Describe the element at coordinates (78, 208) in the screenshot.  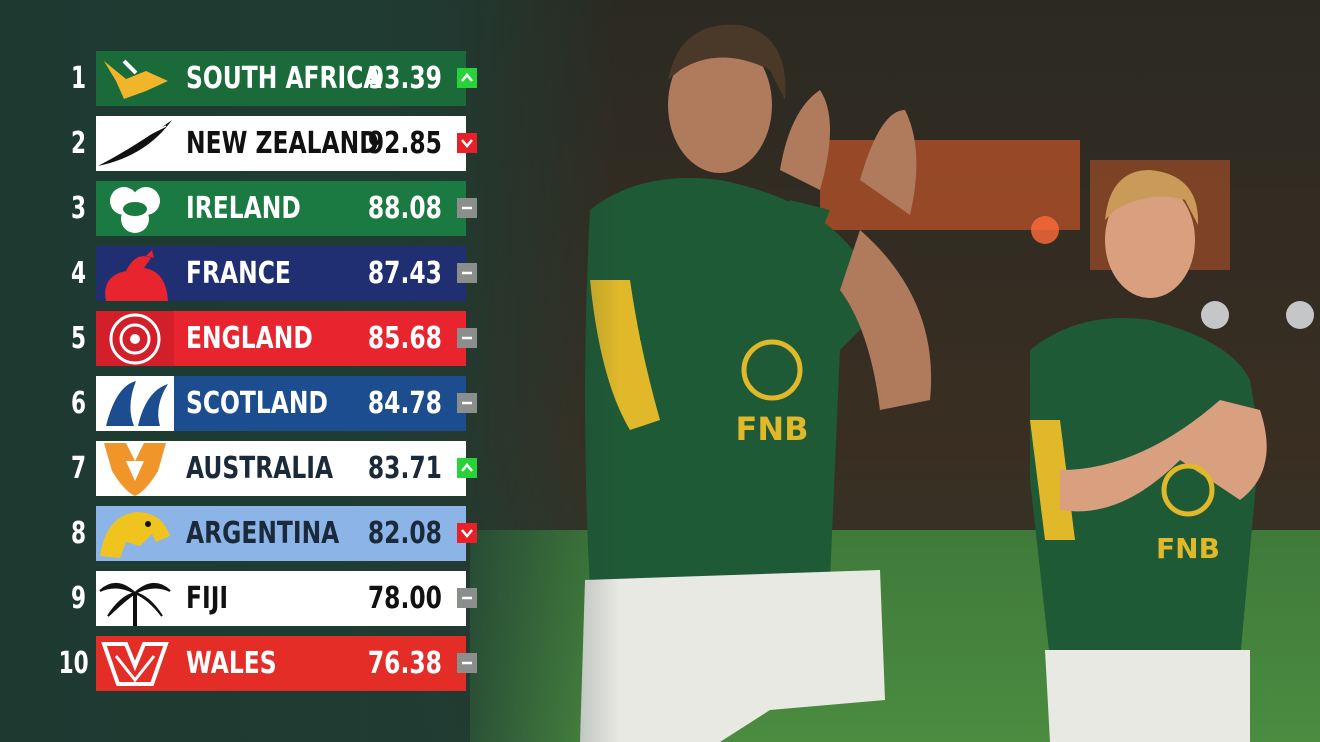
I see `rank: 3` at that location.